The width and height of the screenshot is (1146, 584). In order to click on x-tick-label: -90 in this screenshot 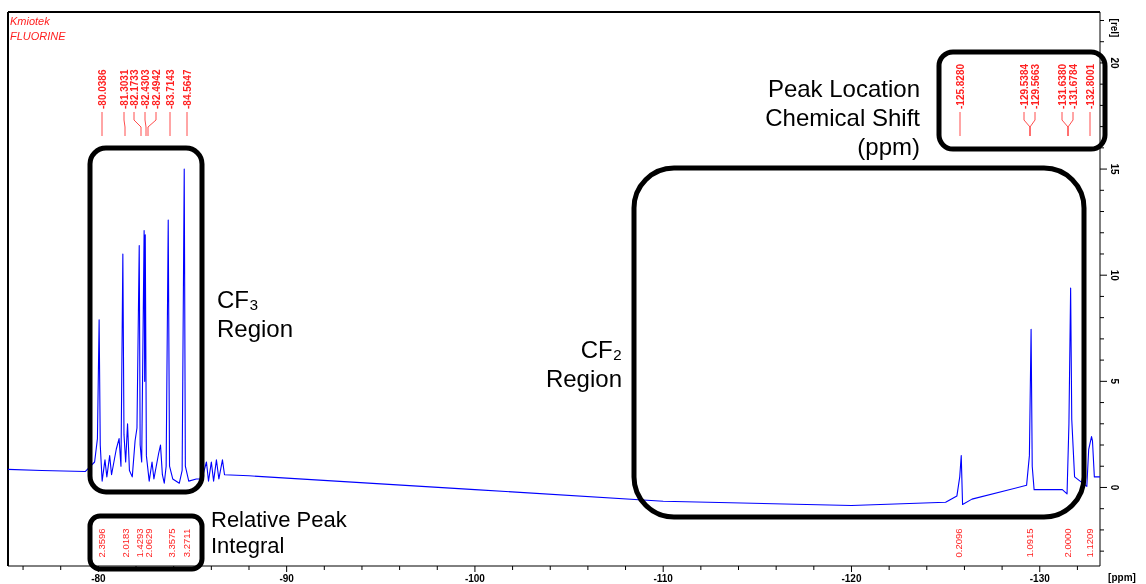, I will do `click(287, 578)`.